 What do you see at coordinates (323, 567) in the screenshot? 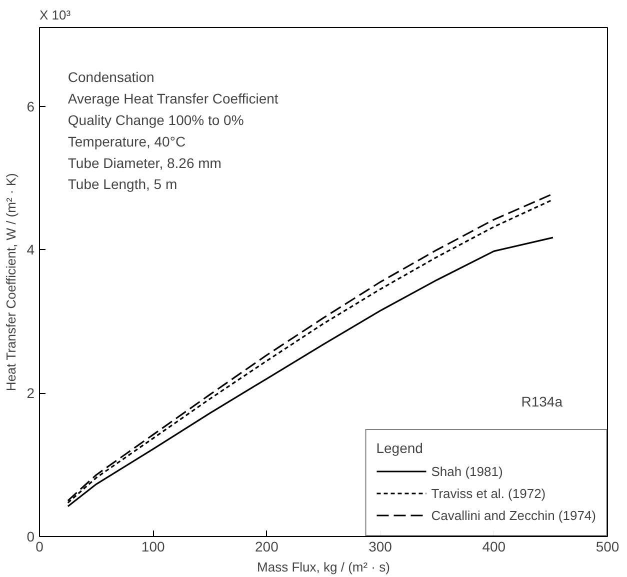
I see `x-axis-title: Mass Flux, kg / (m² · s)` at bounding box center [323, 567].